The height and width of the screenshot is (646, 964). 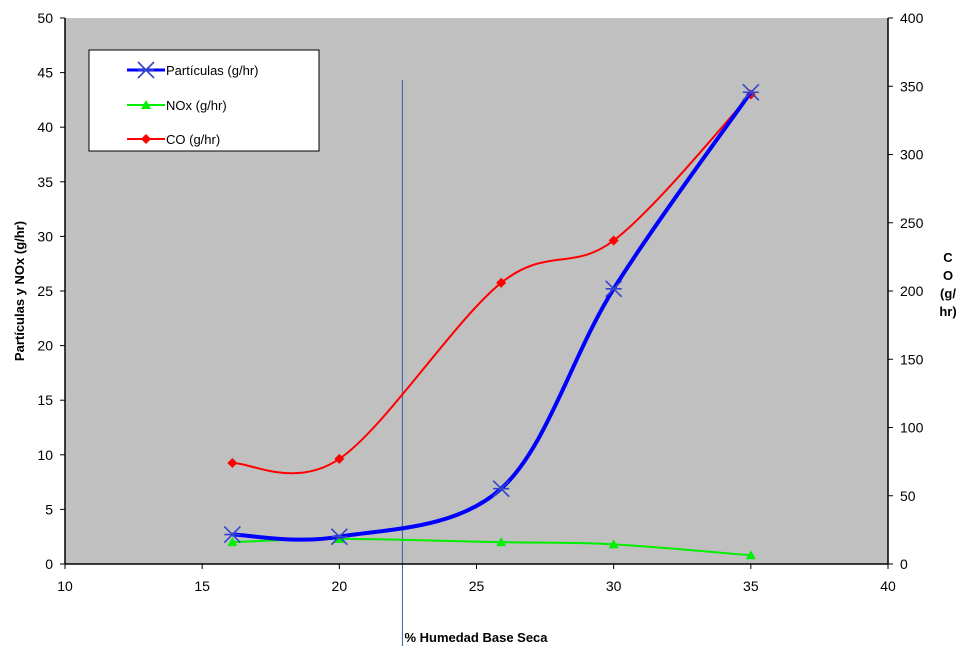 What do you see at coordinates (947, 311) in the screenshot?
I see `y2-axis-title-line-4: hr)` at bounding box center [947, 311].